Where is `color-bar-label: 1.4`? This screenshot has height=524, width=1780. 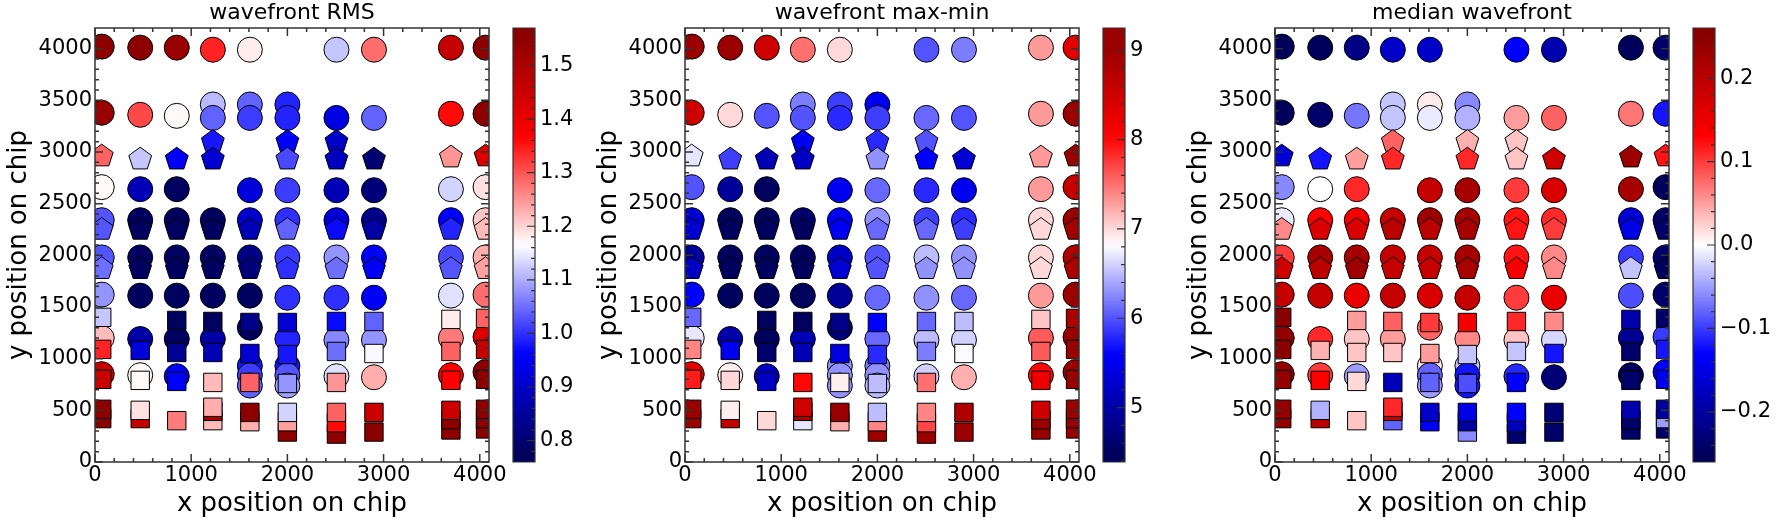 color-bar-label: 1.4 is located at coordinates (557, 117).